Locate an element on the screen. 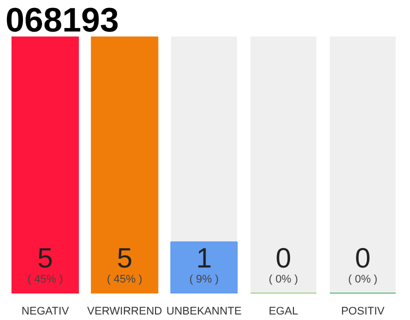 The image size is (410, 320). x-tick-label: NEGATIV is located at coordinates (45, 312).